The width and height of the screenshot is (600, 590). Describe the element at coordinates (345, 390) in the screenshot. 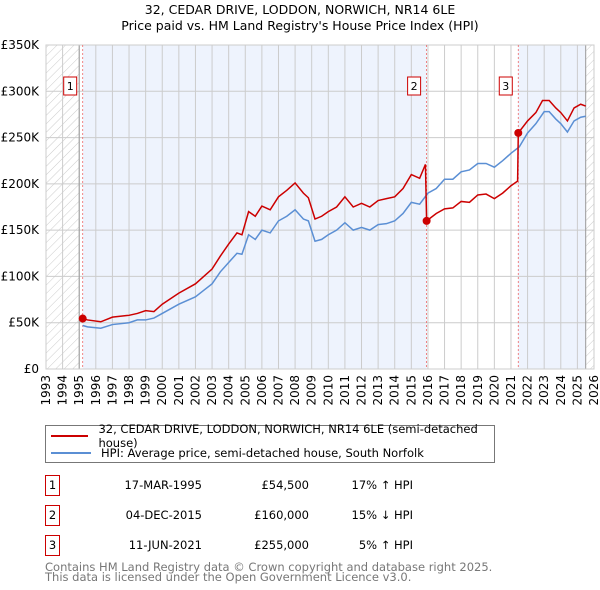

I see `x-tick-label: 2011` at that location.